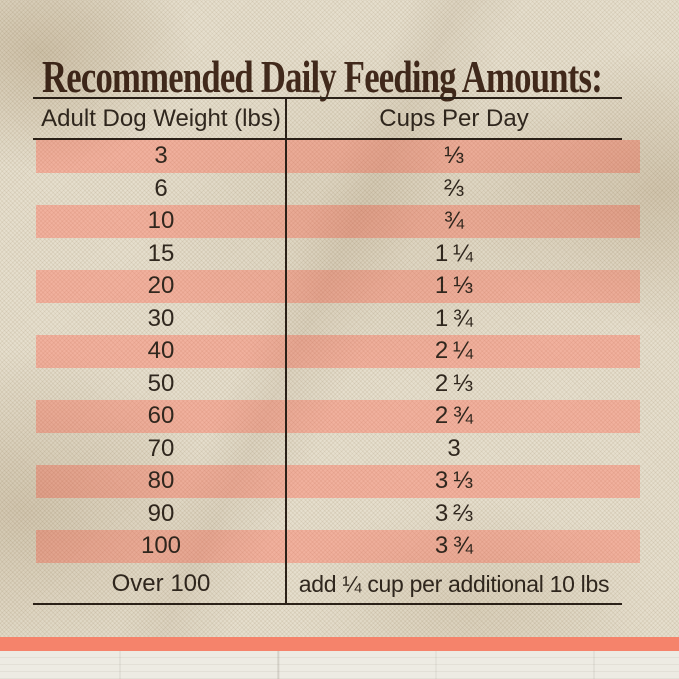  I want to click on cups-cell: 3, so click(454, 448).